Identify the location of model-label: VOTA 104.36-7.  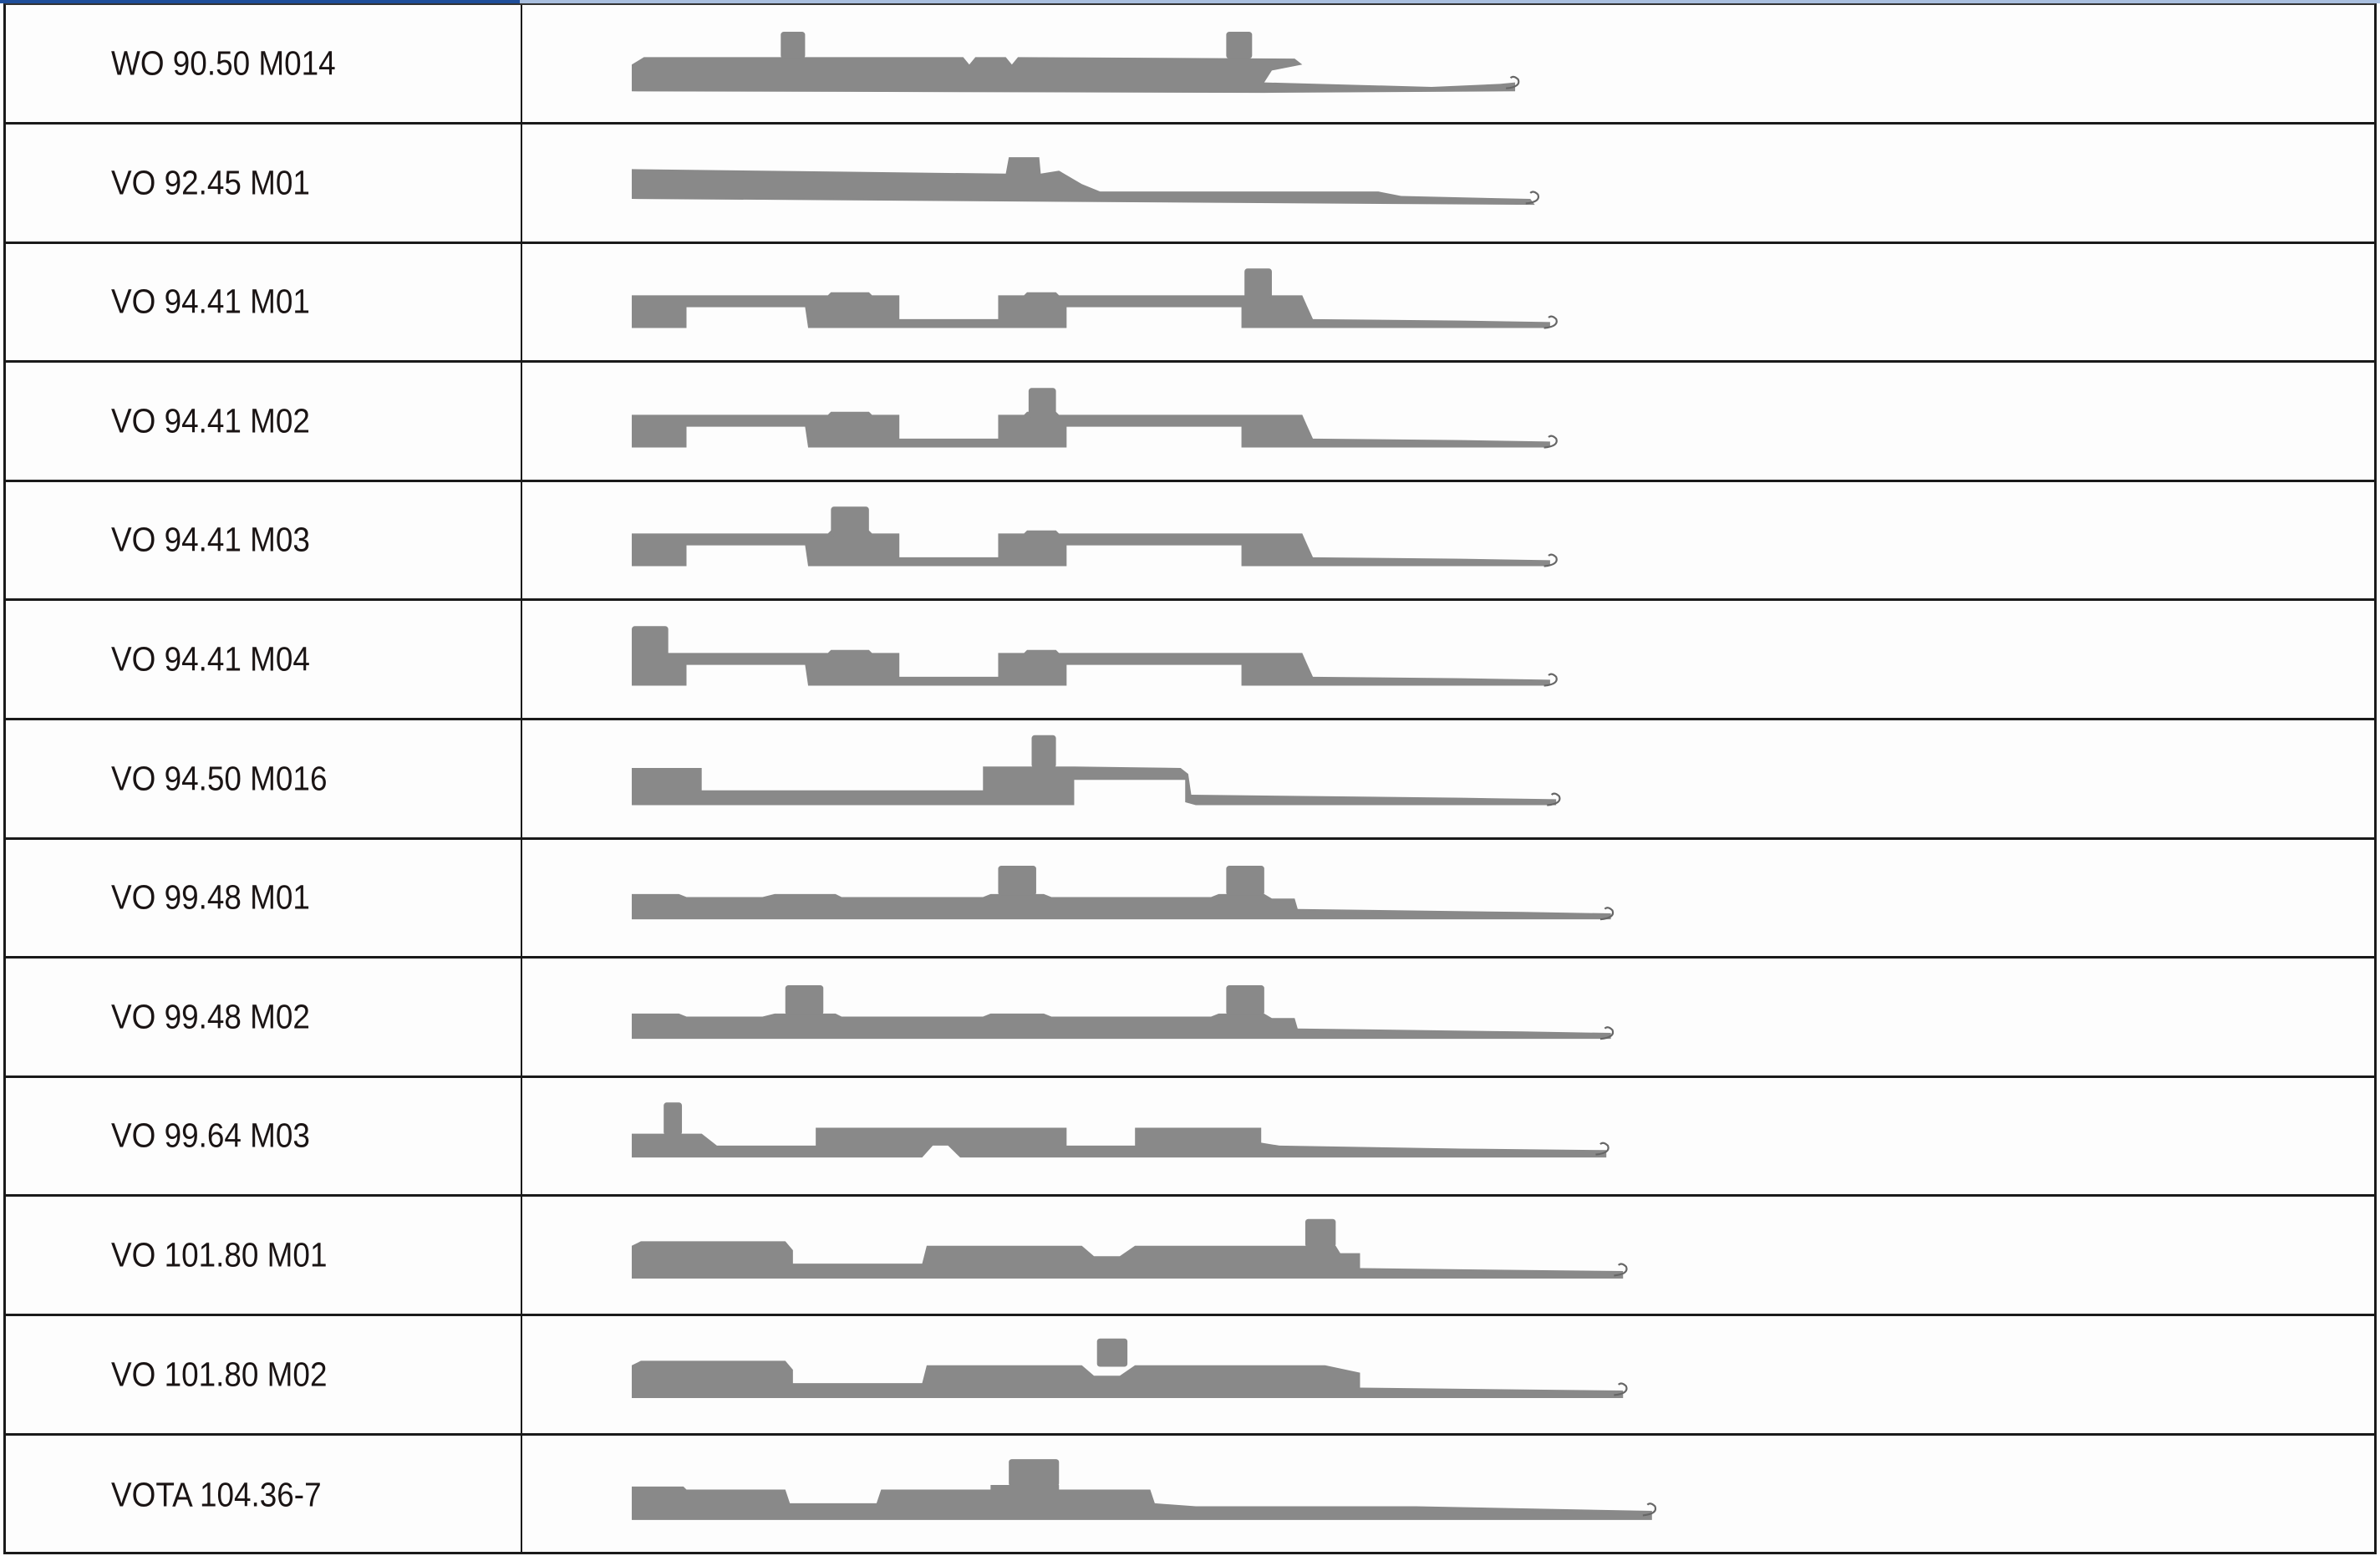
(216, 1494).